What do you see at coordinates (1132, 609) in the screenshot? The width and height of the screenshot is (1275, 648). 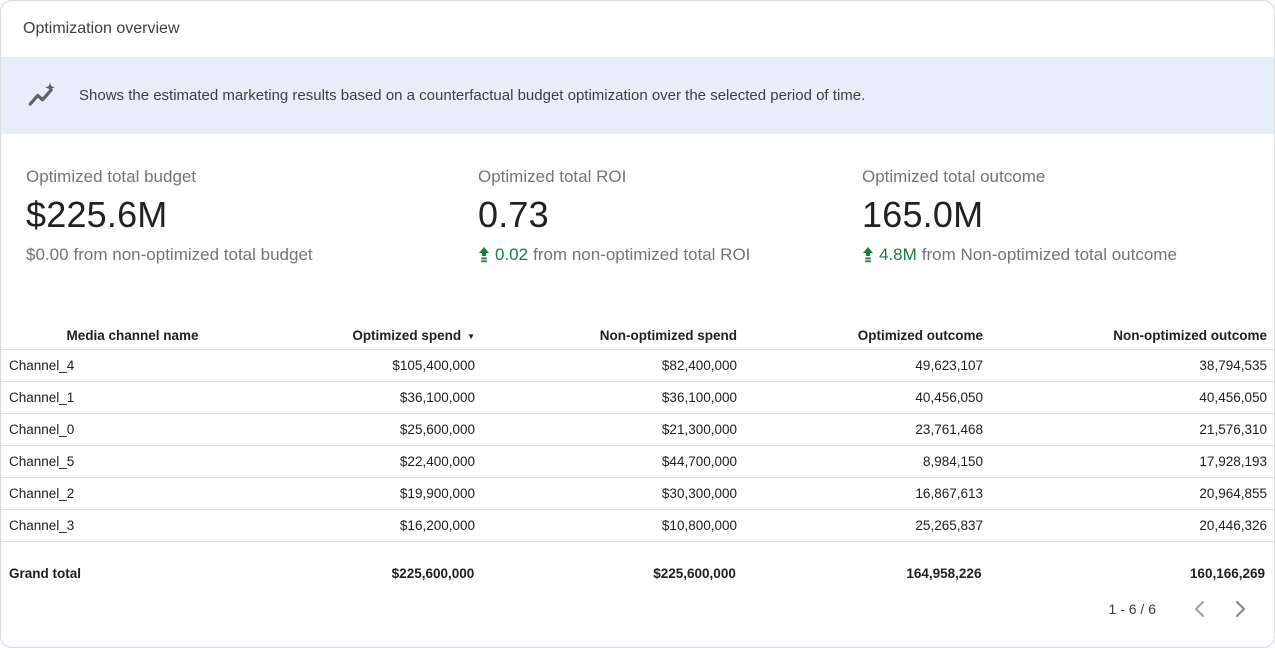 I see `pagination-range: 1 - 6 / 6` at bounding box center [1132, 609].